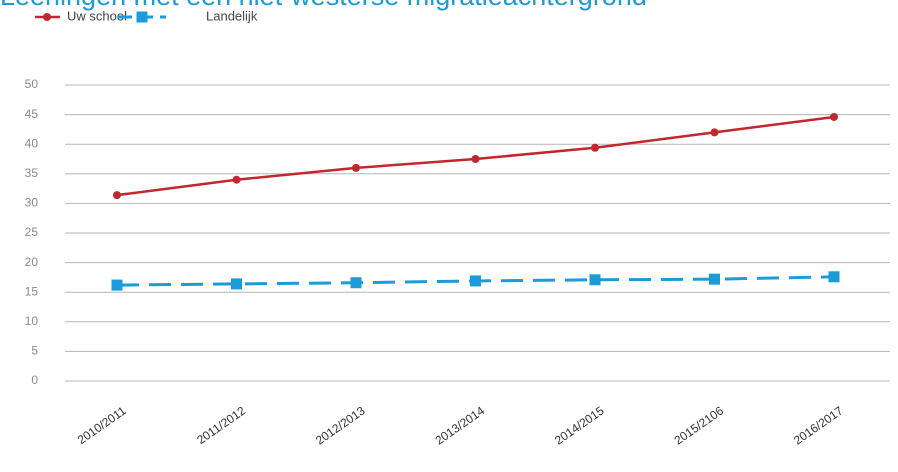  I want to click on x-tick-label: 2014/2015, so click(579, 425).